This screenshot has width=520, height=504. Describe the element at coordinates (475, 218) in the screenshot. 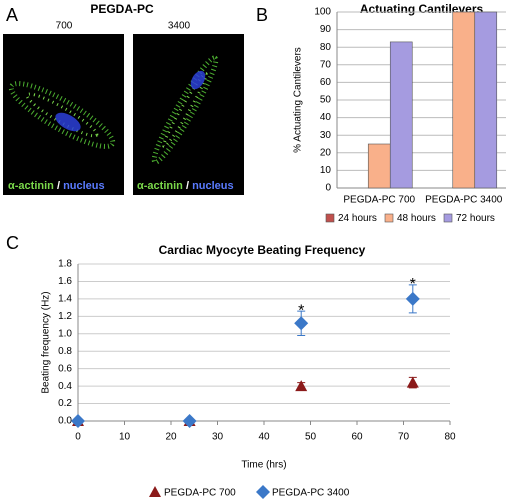

I see `legend-label: 72 hours` at that location.